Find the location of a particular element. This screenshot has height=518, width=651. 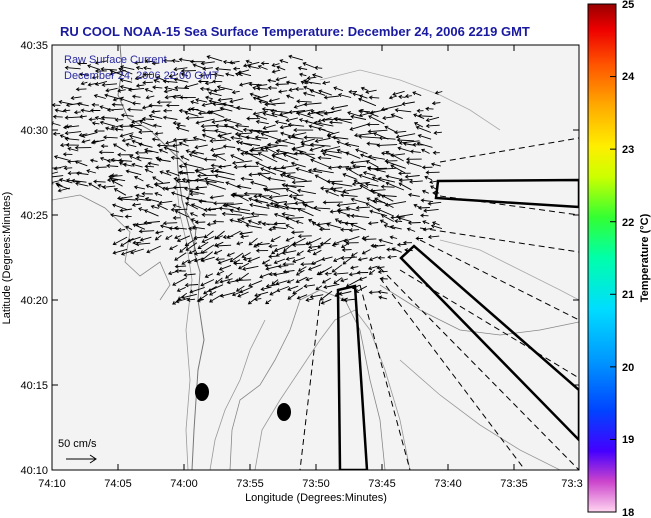

radar-beam-outline is located at coordinates (352, 377).